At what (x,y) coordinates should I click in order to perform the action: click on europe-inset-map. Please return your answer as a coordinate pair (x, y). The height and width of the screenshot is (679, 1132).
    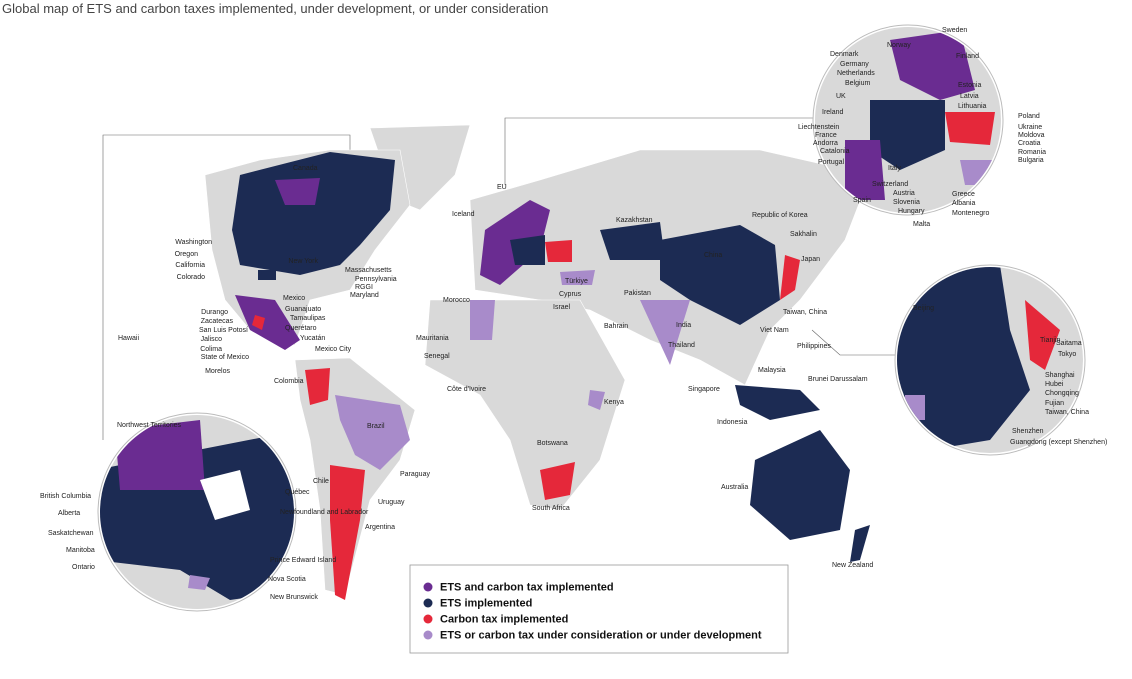
    Looking at the image, I should click on (908, 120).